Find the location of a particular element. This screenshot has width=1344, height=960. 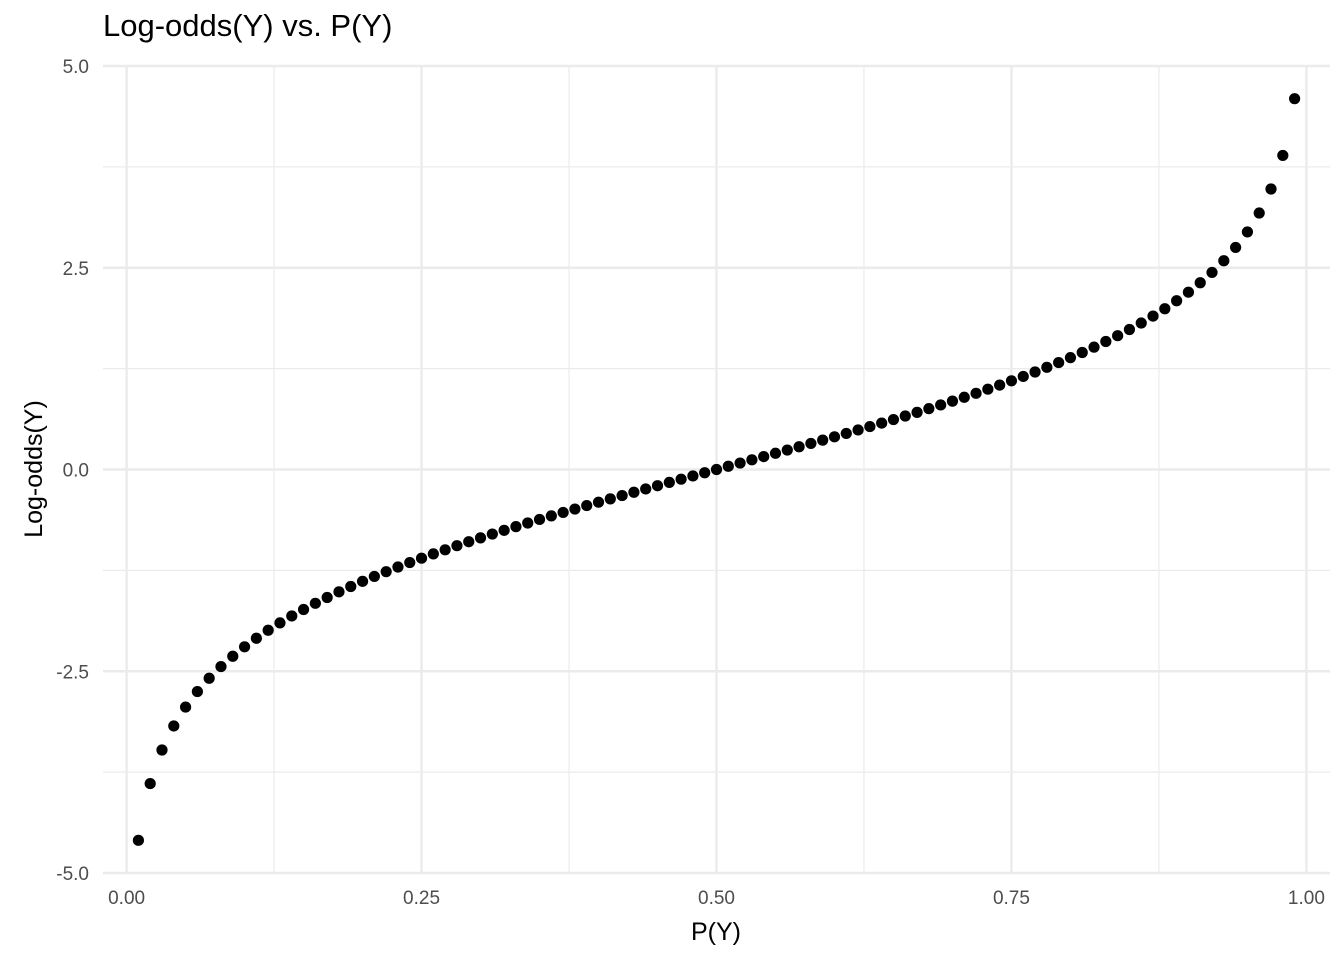

x-tick-label: 0.75 is located at coordinates (1011, 898).